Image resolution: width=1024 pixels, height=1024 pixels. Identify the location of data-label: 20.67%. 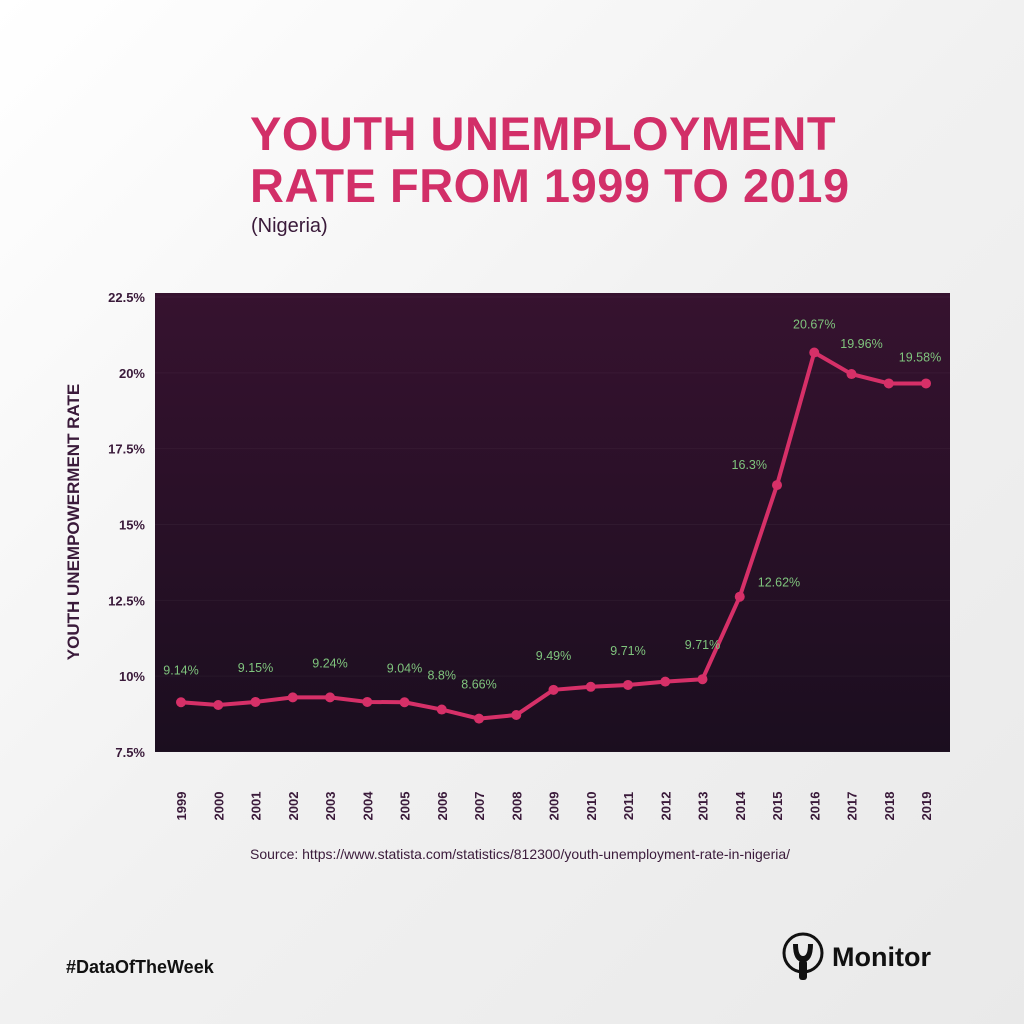
(814, 325).